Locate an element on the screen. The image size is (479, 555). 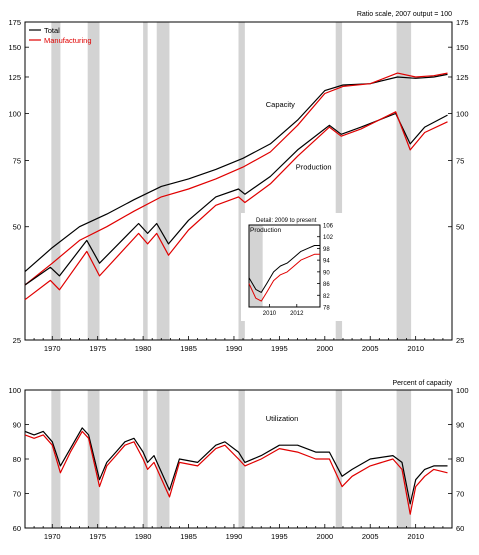
inset-x-tick-label: 2012 is located at coordinates (297, 314).